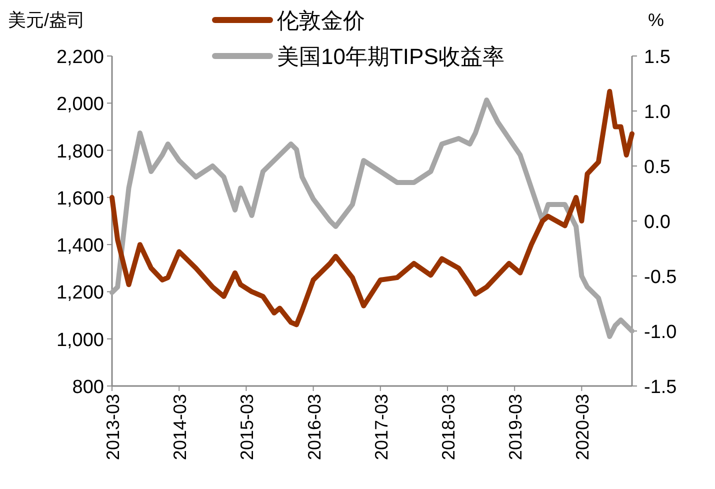 Image resolution: width=715 pixels, height=489 pixels. Describe the element at coordinates (660, 387) in the screenshot. I see `y2-tick-label: -1.5` at that location.